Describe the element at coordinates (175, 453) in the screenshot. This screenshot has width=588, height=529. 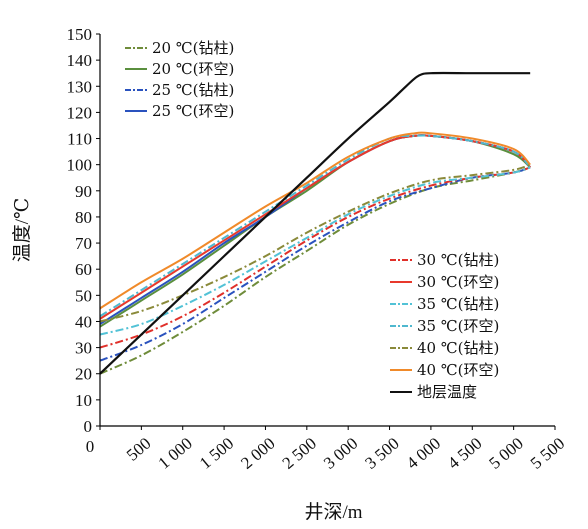
I see `x-tick-label: 1 000` at that location.